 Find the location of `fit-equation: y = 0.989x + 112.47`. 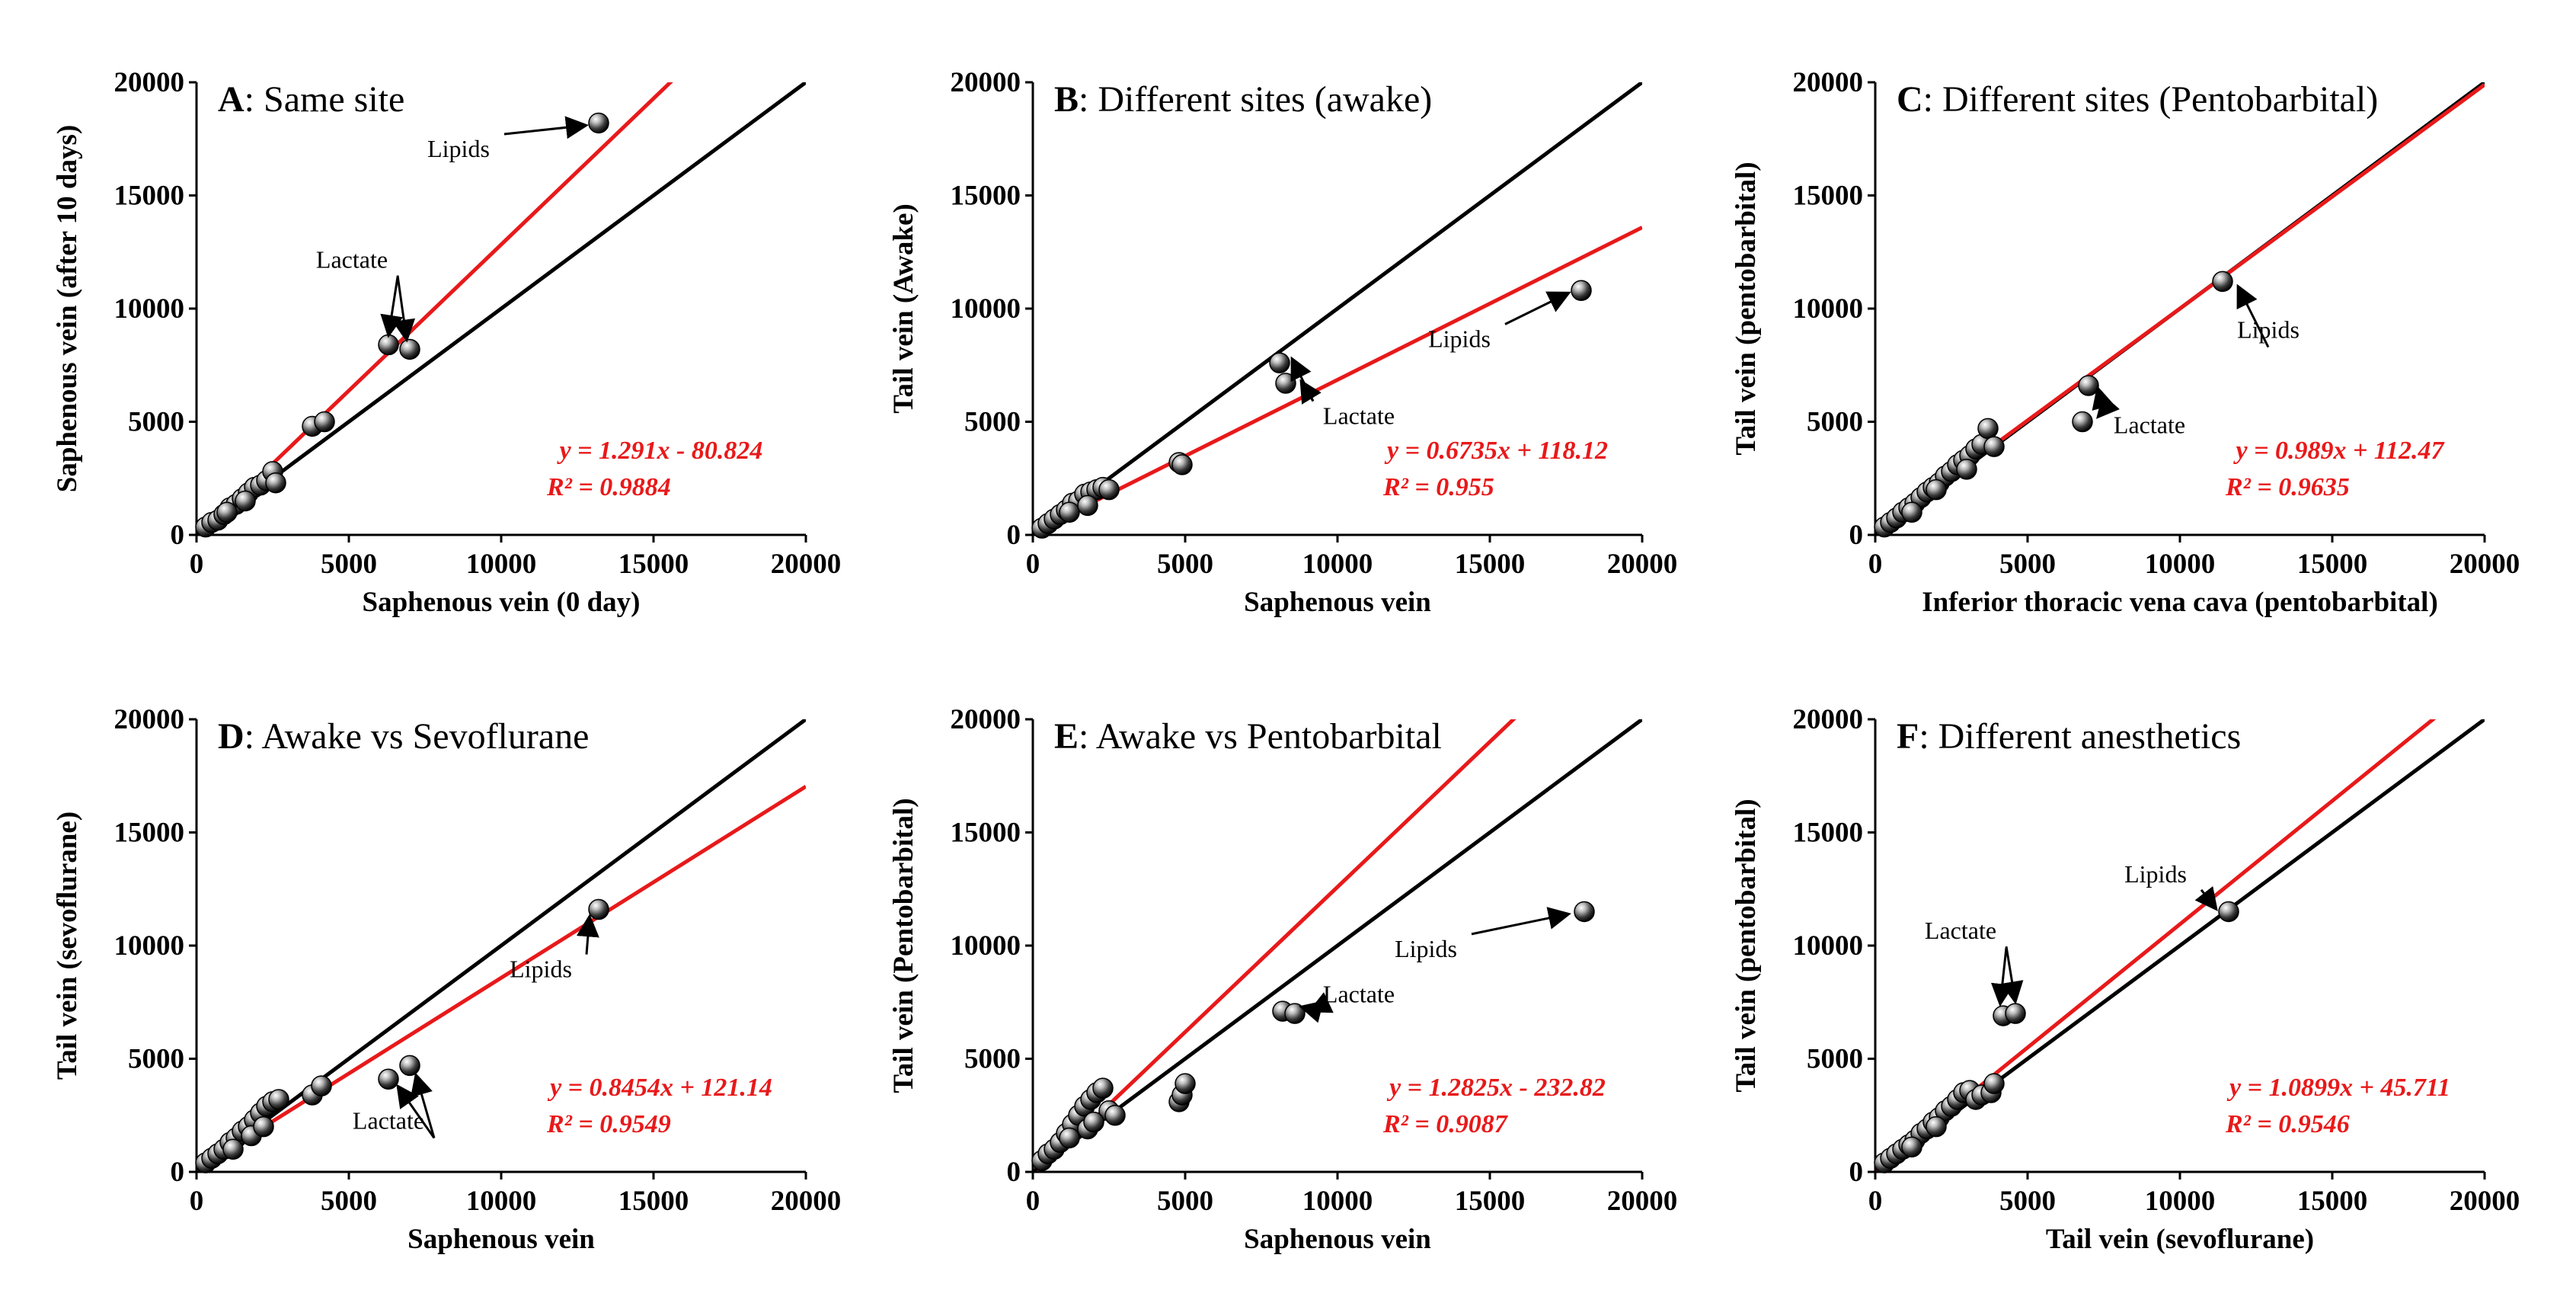

fit-equation: y = 0.989x + 112.47 is located at coordinates (2339, 451).